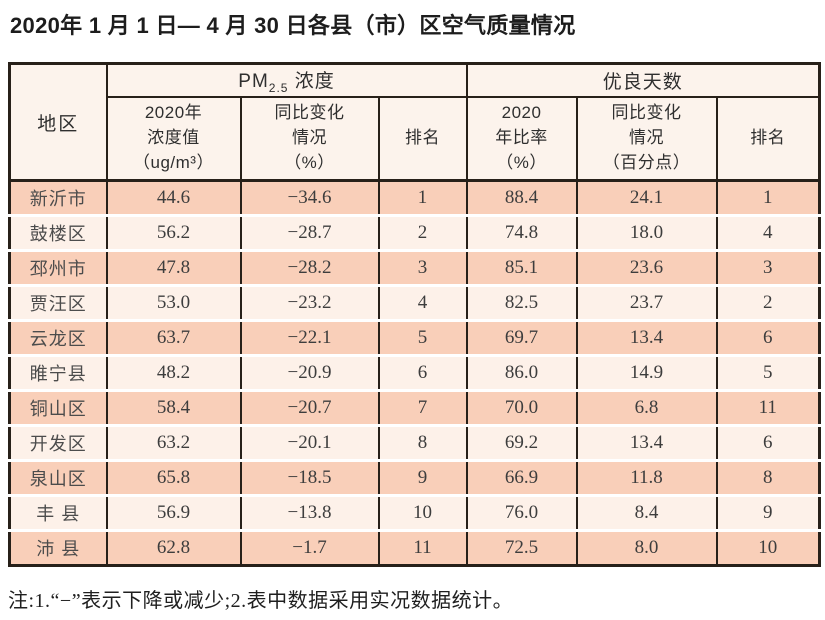  I want to click on table-row: 睢宁县 48.2 −20.9 6 86.0 14.9 5, so click(414, 372).